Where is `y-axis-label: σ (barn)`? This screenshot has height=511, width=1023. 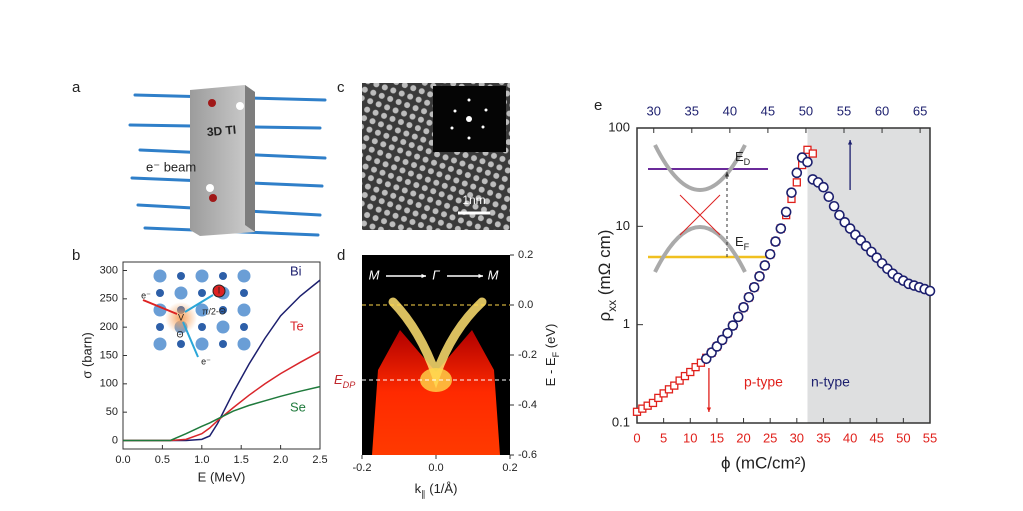
y-axis-label: σ (barn) is located at coordinates (86, 355).